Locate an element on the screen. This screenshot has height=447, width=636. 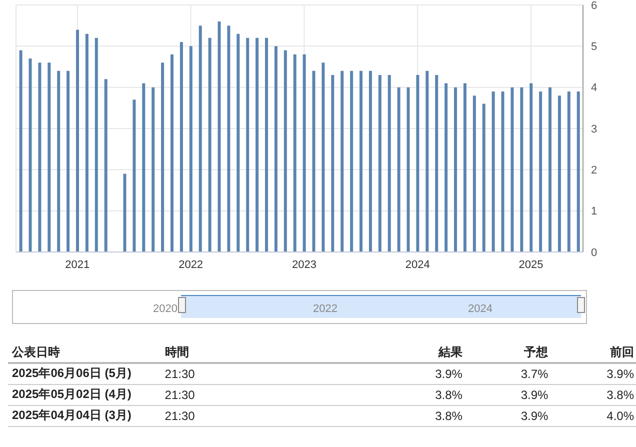
text: 時間 is located at coordinates (177, 352).